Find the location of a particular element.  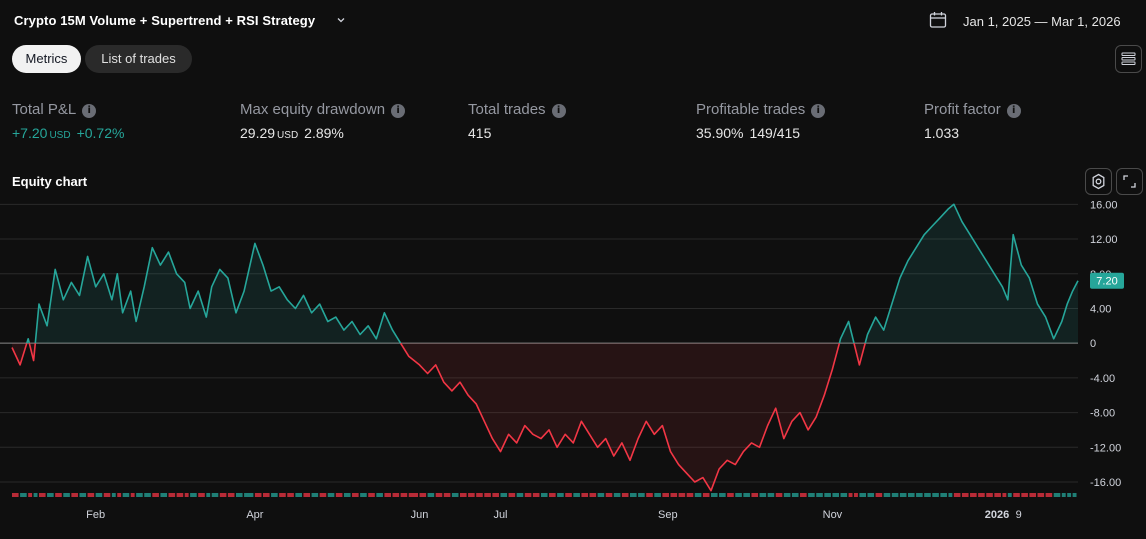

tab-metrics: Metrics is located at coordinates (46, 59).